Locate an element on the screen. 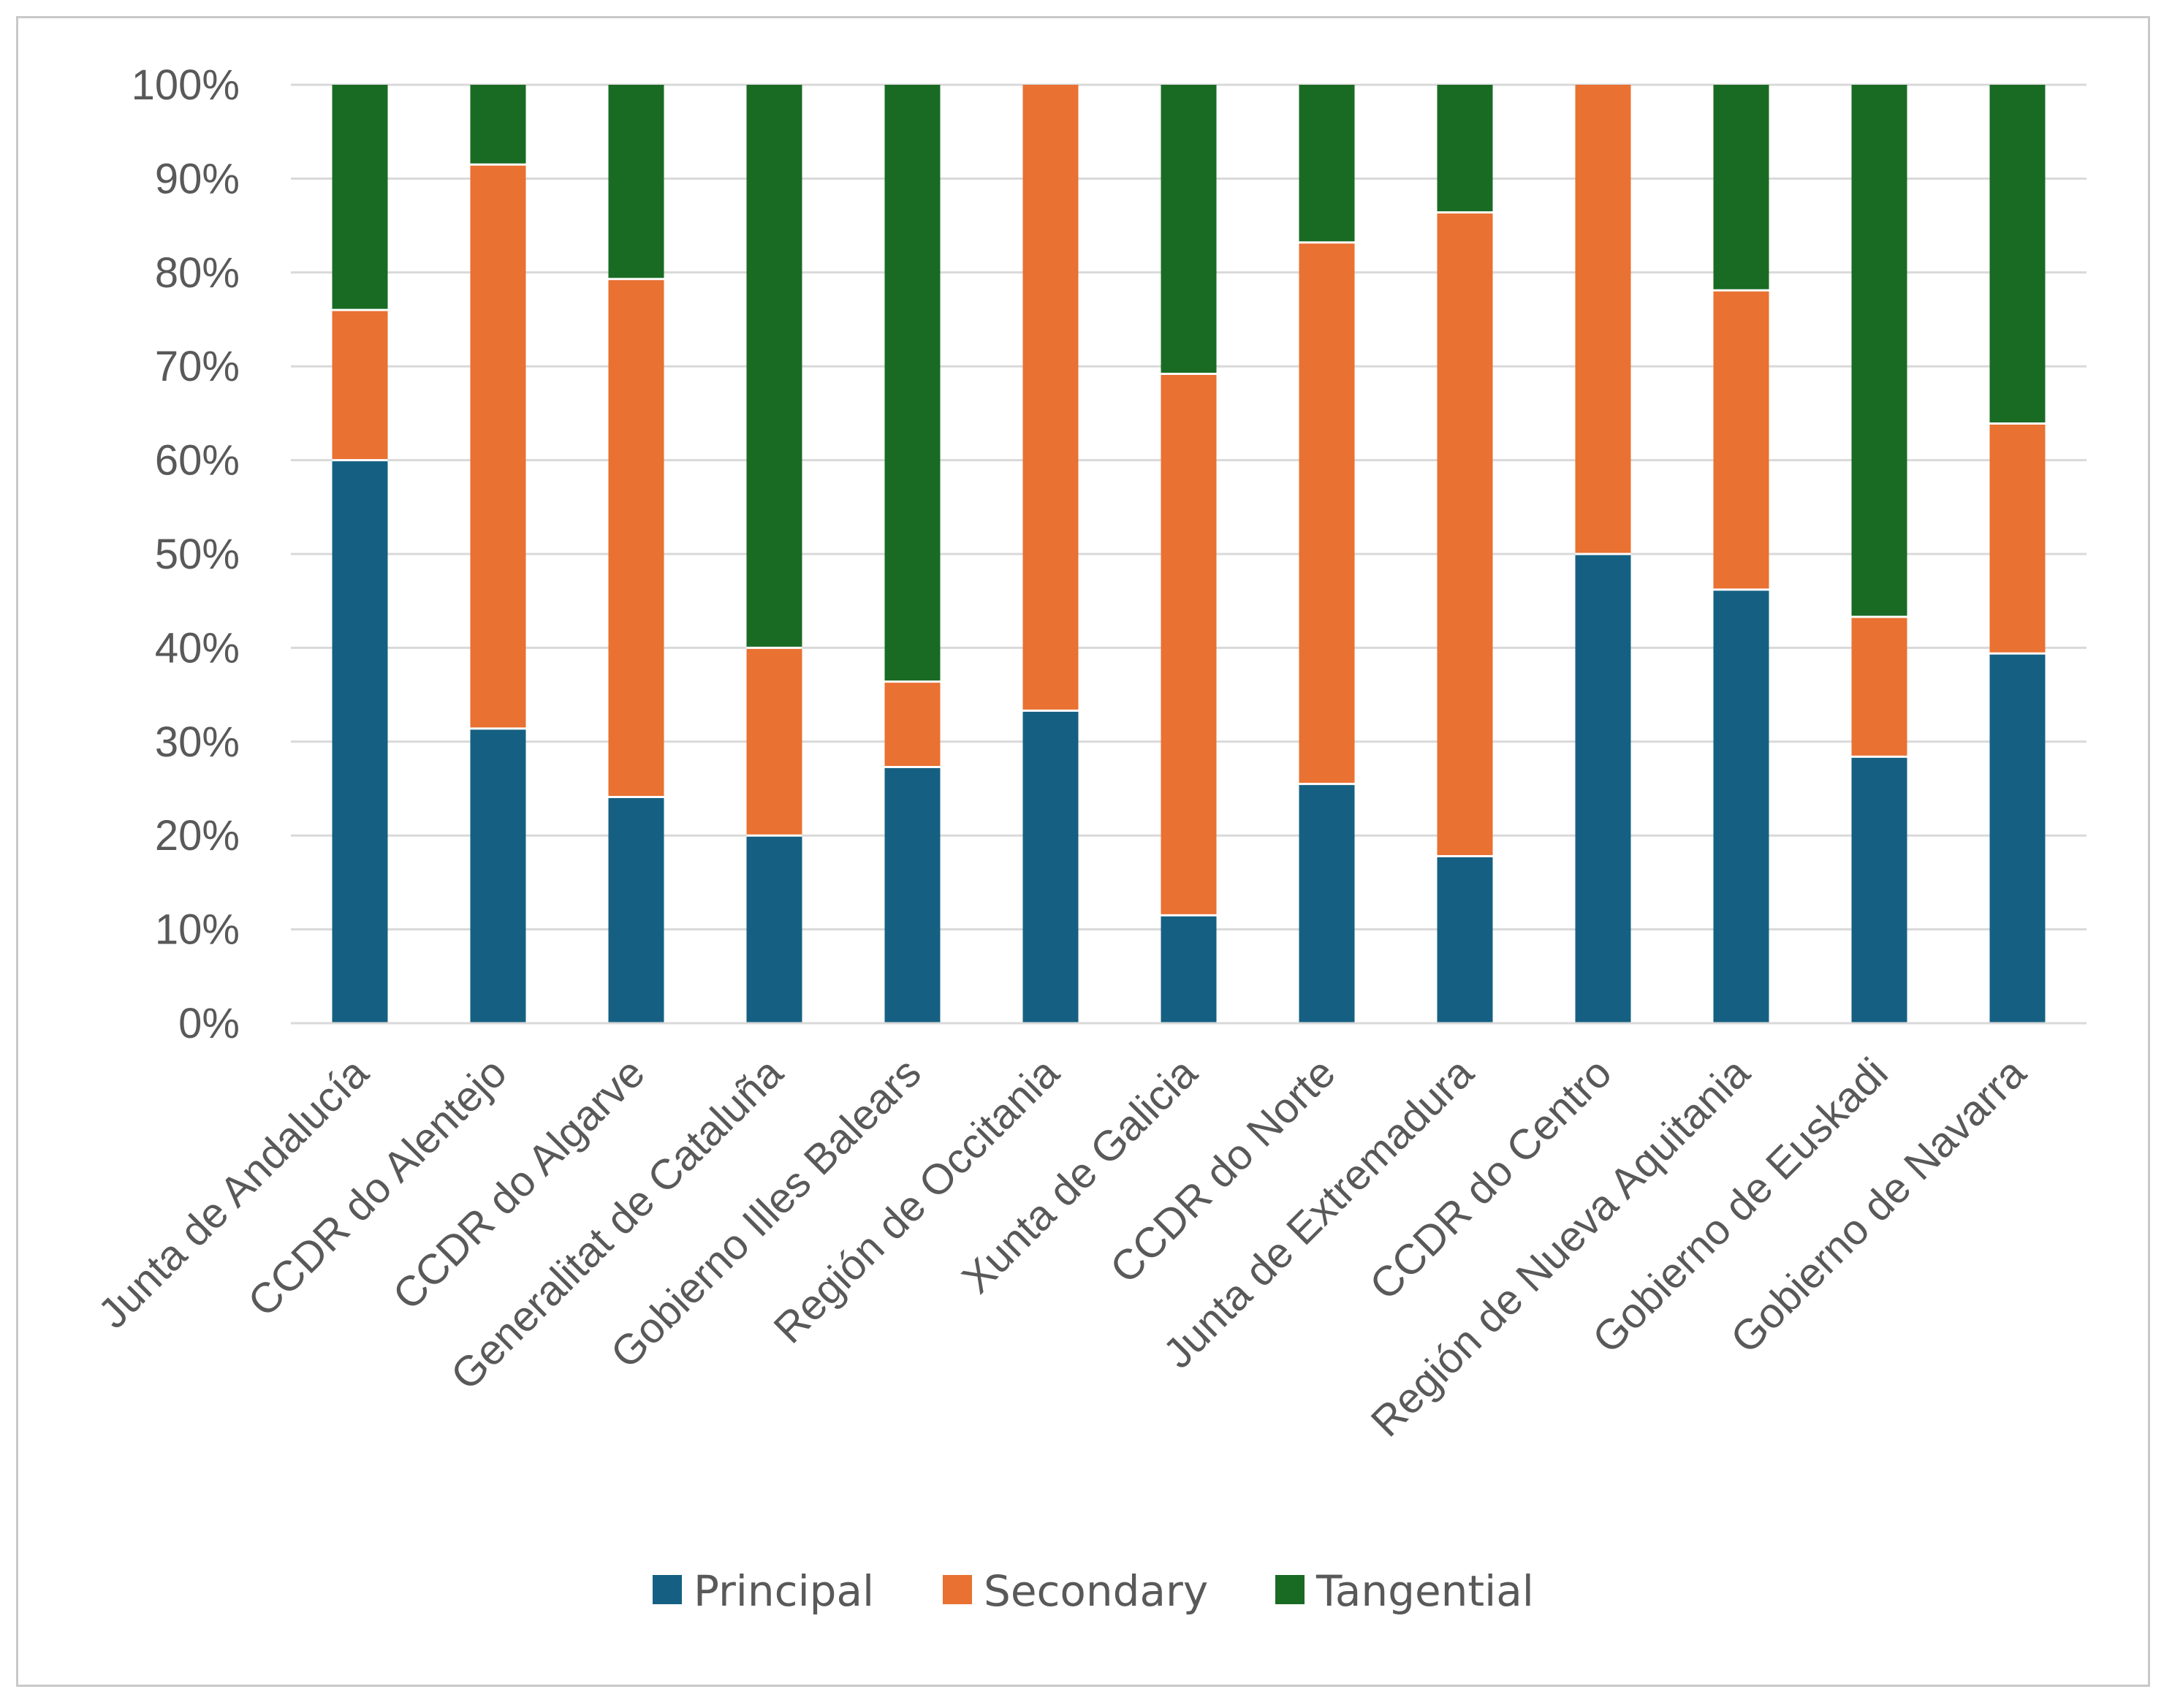 This screenshot has width=2172, height=1708. legend: Principal Secondary Tangential is located at coordinates (1093, 1591).